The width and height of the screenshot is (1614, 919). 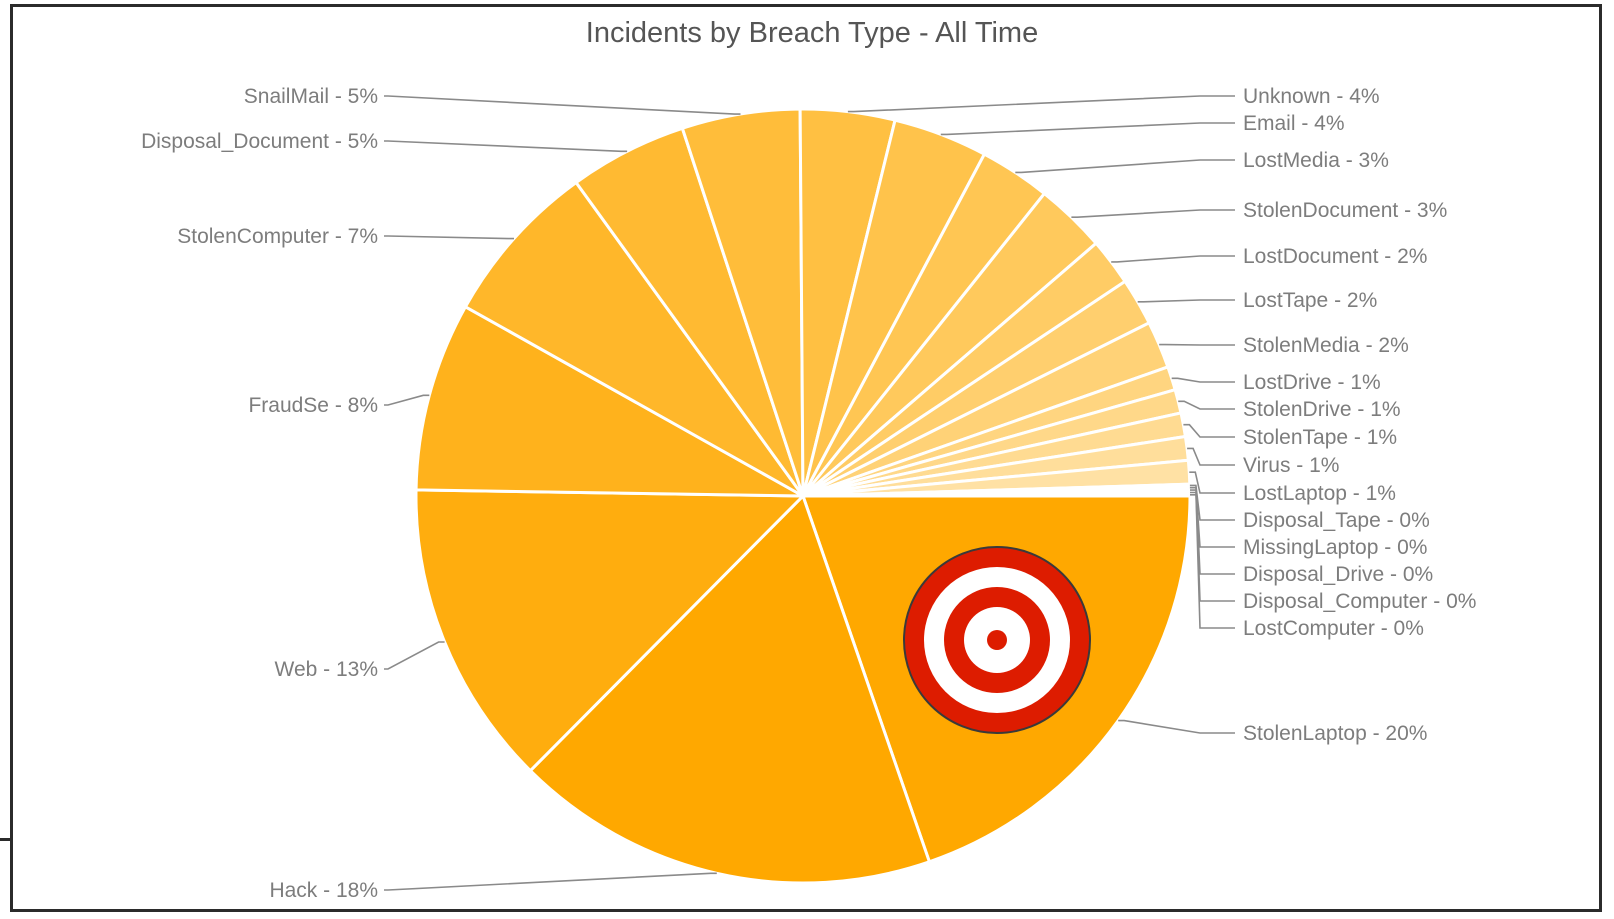 I want to click on slice-label-stolendrive-1: StolenDrive - 1%, so click(x=1322, y=409).